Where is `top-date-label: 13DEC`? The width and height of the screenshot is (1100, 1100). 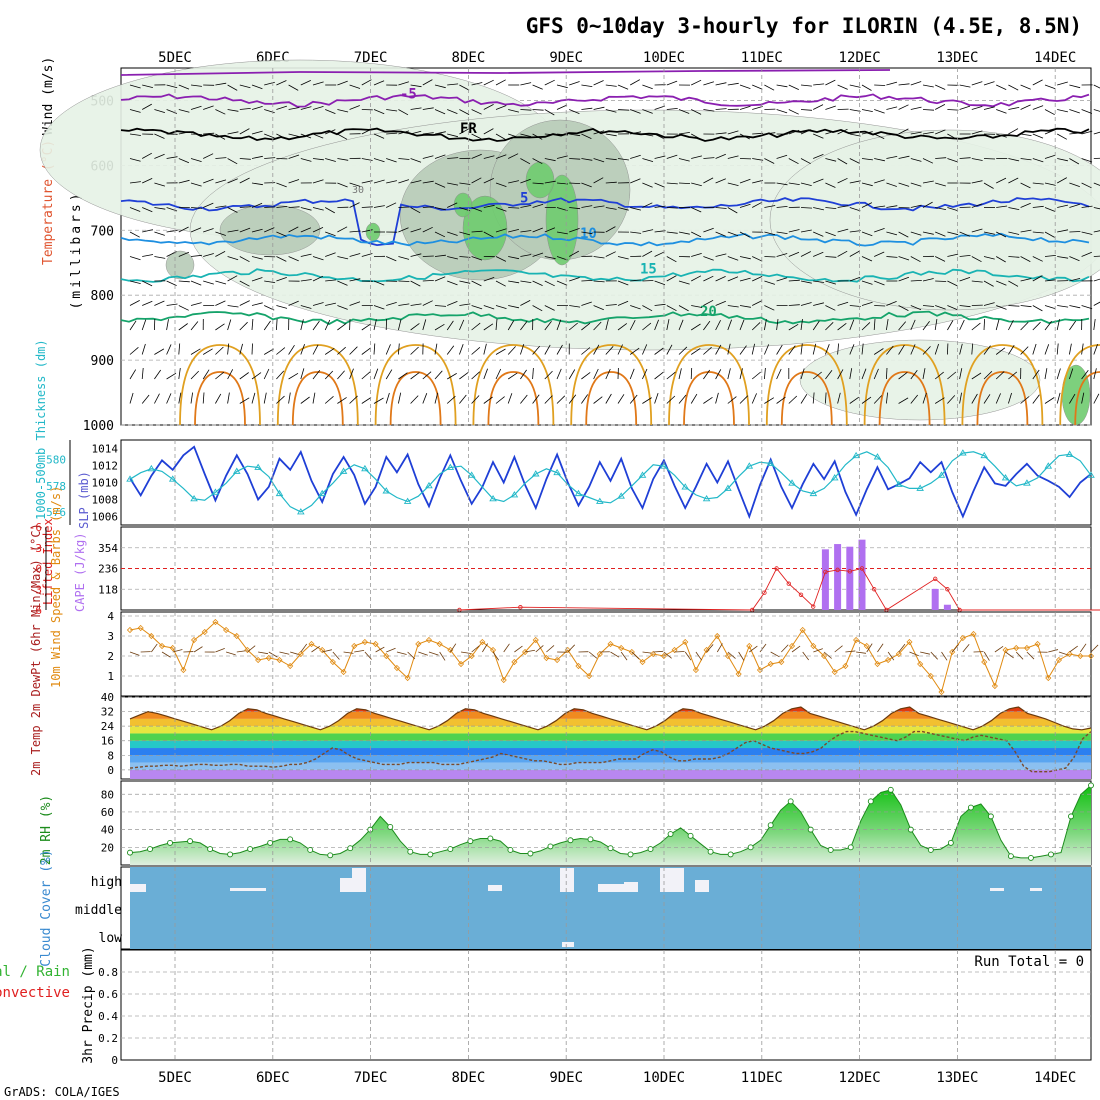 top-date-label: 13DEC is located at coordinates (957, 58).